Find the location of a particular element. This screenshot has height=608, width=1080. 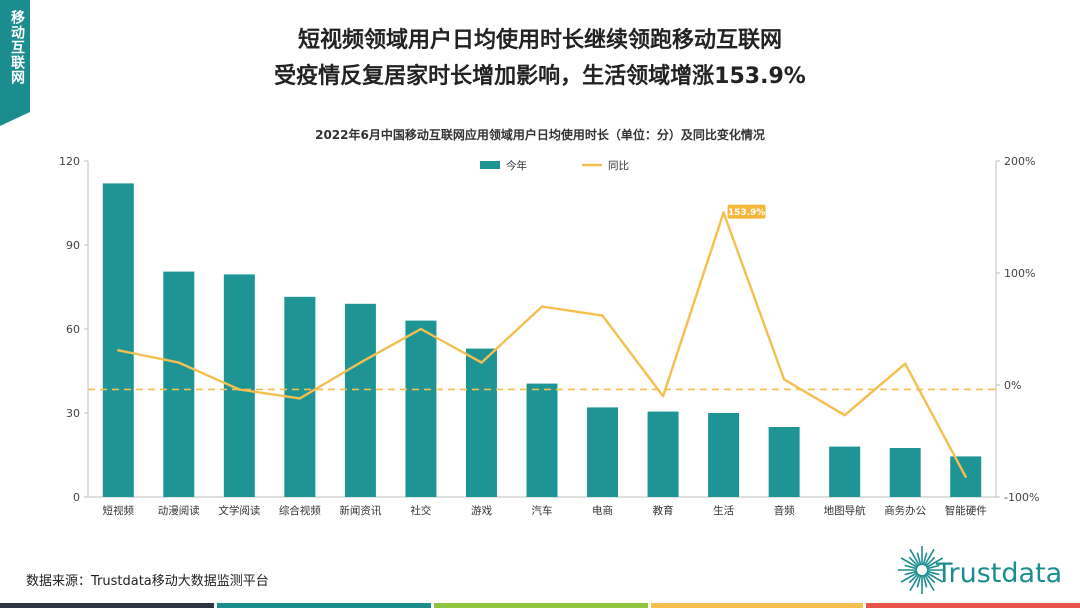

data-source-note: 数据来源：Trustdata移动大数据监测平台 is located at coordinates (147, 581).